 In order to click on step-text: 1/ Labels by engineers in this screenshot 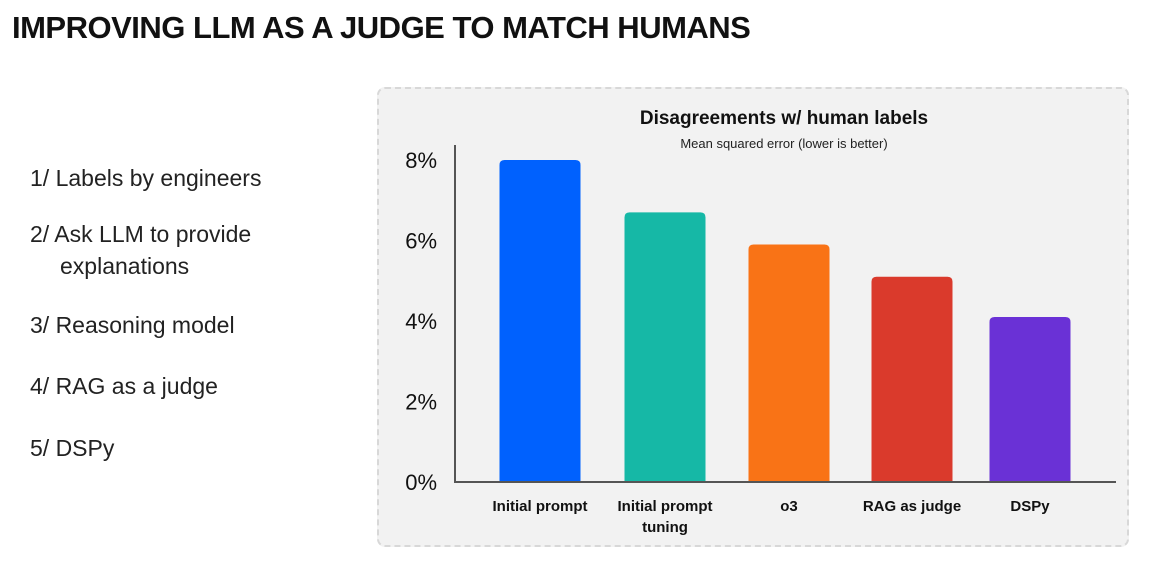, I will do `click(146, 178)`.